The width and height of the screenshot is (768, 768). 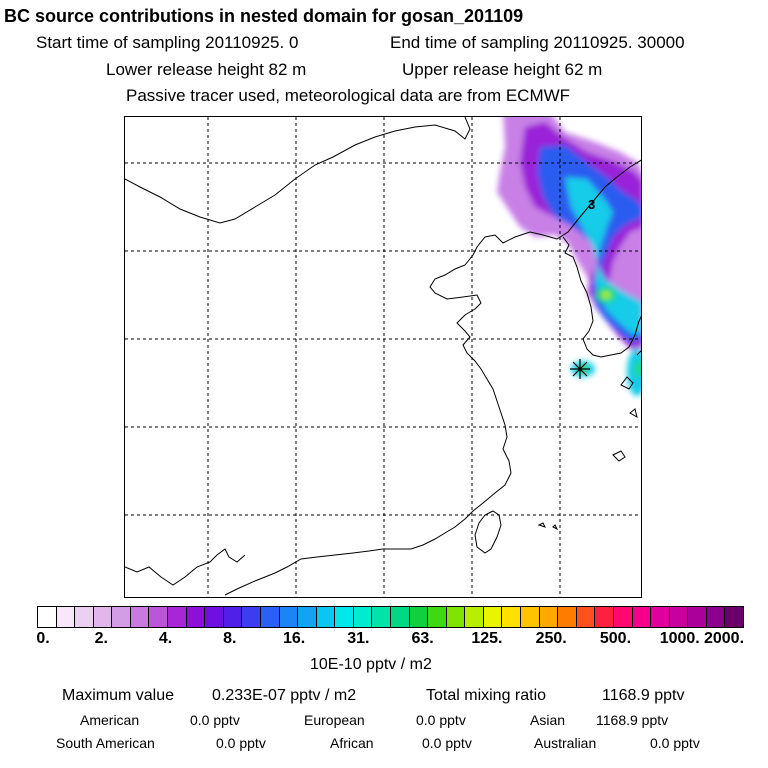 What do you see at coordinates (105, 743) in the screenshot?
I see `source-name-south-american: South American` at bounding box center [105, 743].